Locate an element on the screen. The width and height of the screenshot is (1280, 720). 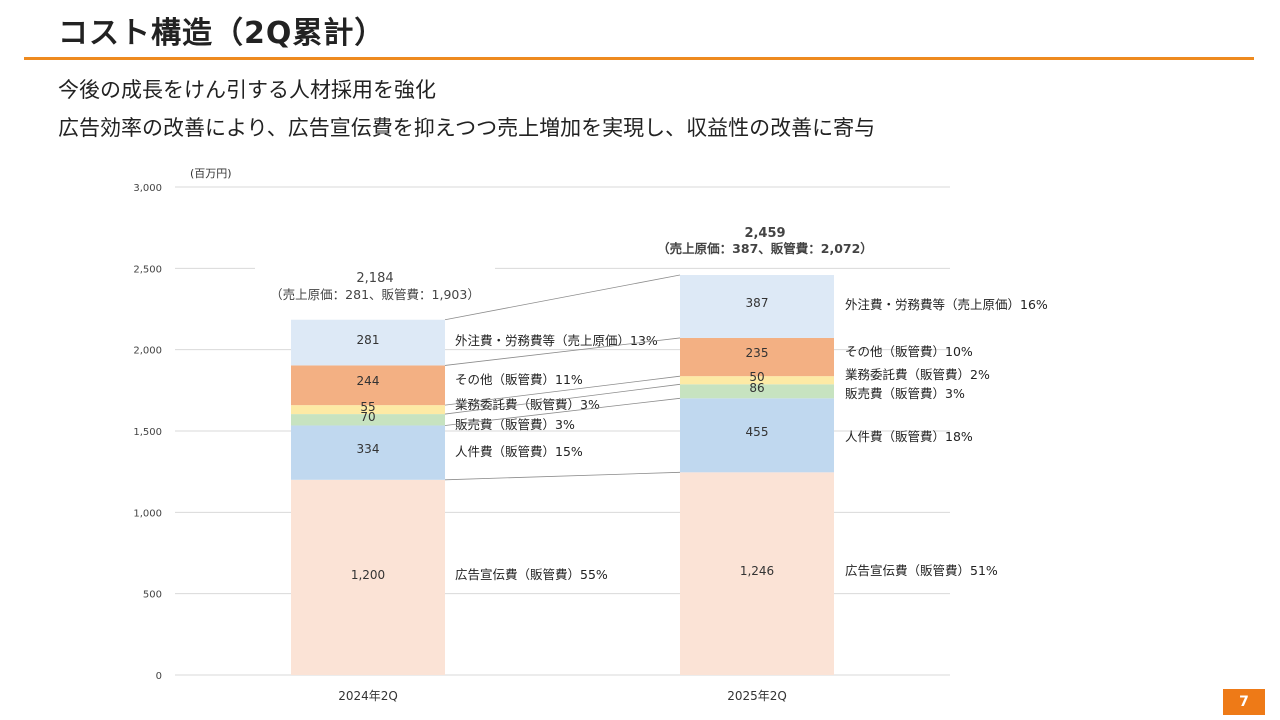
total-breakdown-label: （売上原価：281、販管費：1,903） is located at coordinates (375, 294).